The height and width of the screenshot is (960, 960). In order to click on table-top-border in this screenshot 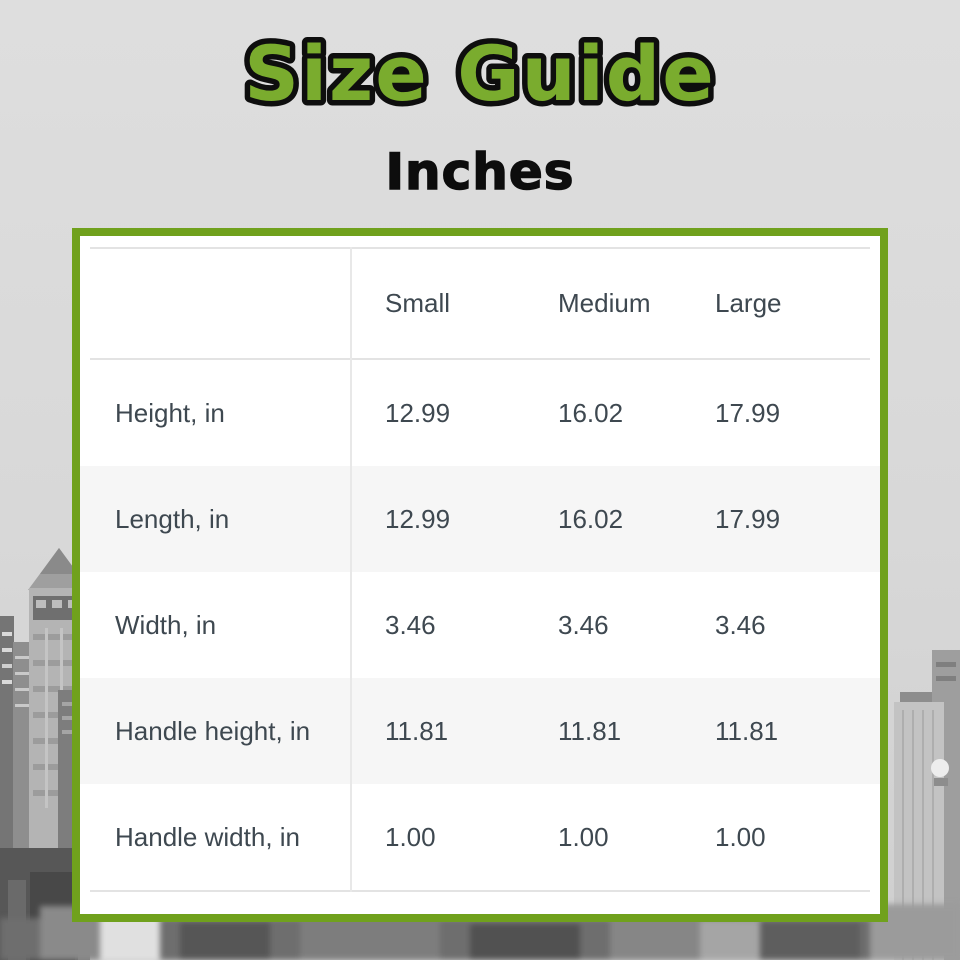, I will do `click(480, 248)`.